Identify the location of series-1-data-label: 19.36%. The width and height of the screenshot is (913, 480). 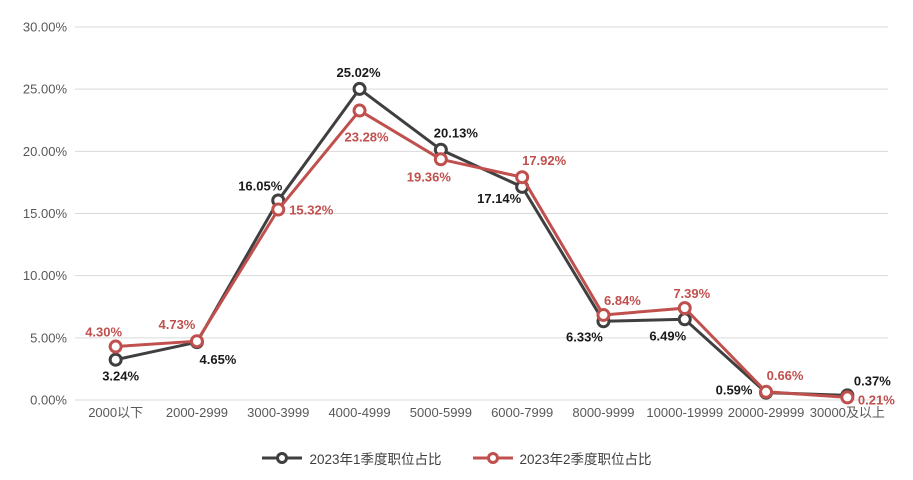
(429, 176).